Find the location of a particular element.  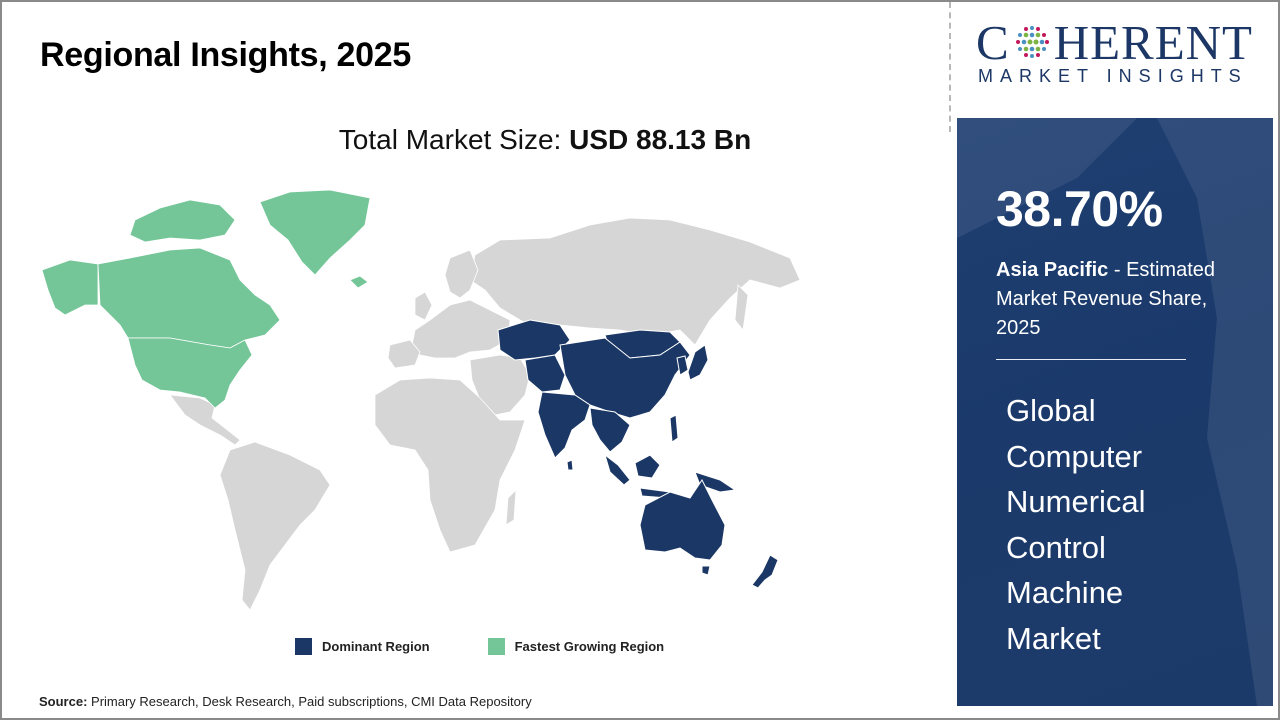

logo-wordmark: C HERENT is located at coordinates (1121, 43).